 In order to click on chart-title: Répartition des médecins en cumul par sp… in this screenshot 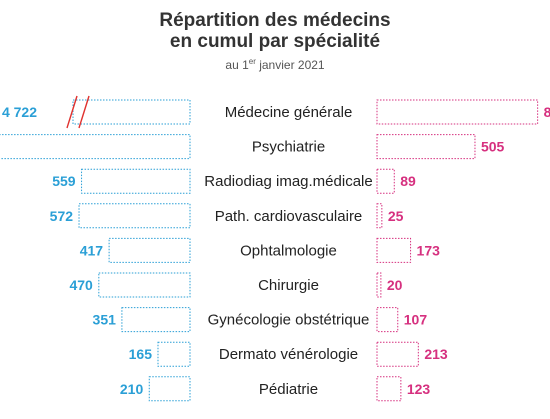, I will do `click(275, 31)`.